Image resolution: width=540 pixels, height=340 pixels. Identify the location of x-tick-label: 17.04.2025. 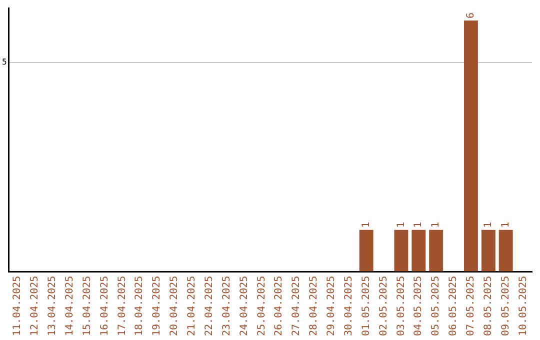
(122, 306).